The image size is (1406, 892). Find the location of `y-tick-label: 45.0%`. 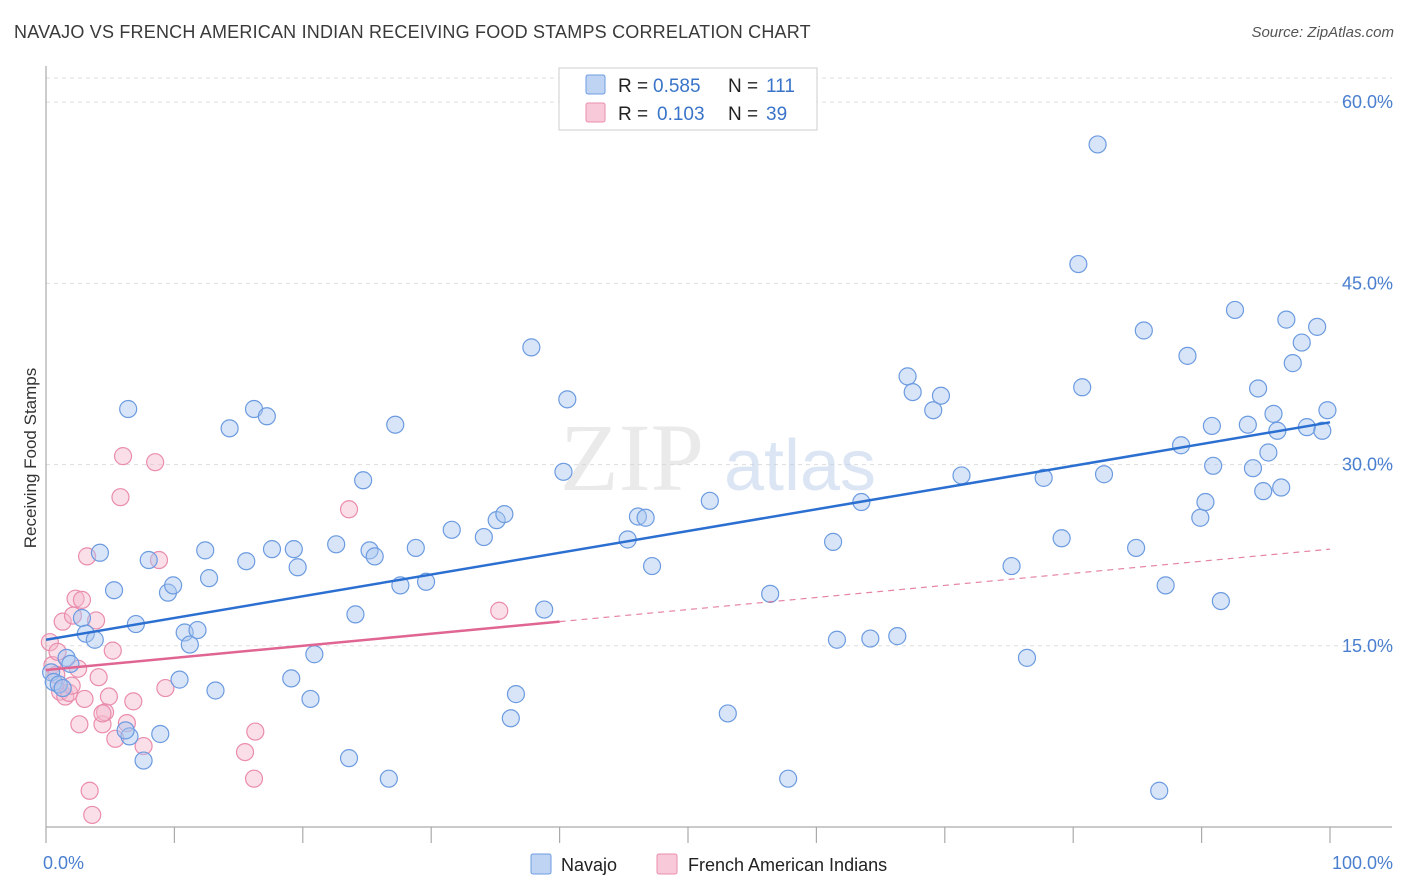

y-tick-label: 45.0% is located at coordinates (1367, 283).